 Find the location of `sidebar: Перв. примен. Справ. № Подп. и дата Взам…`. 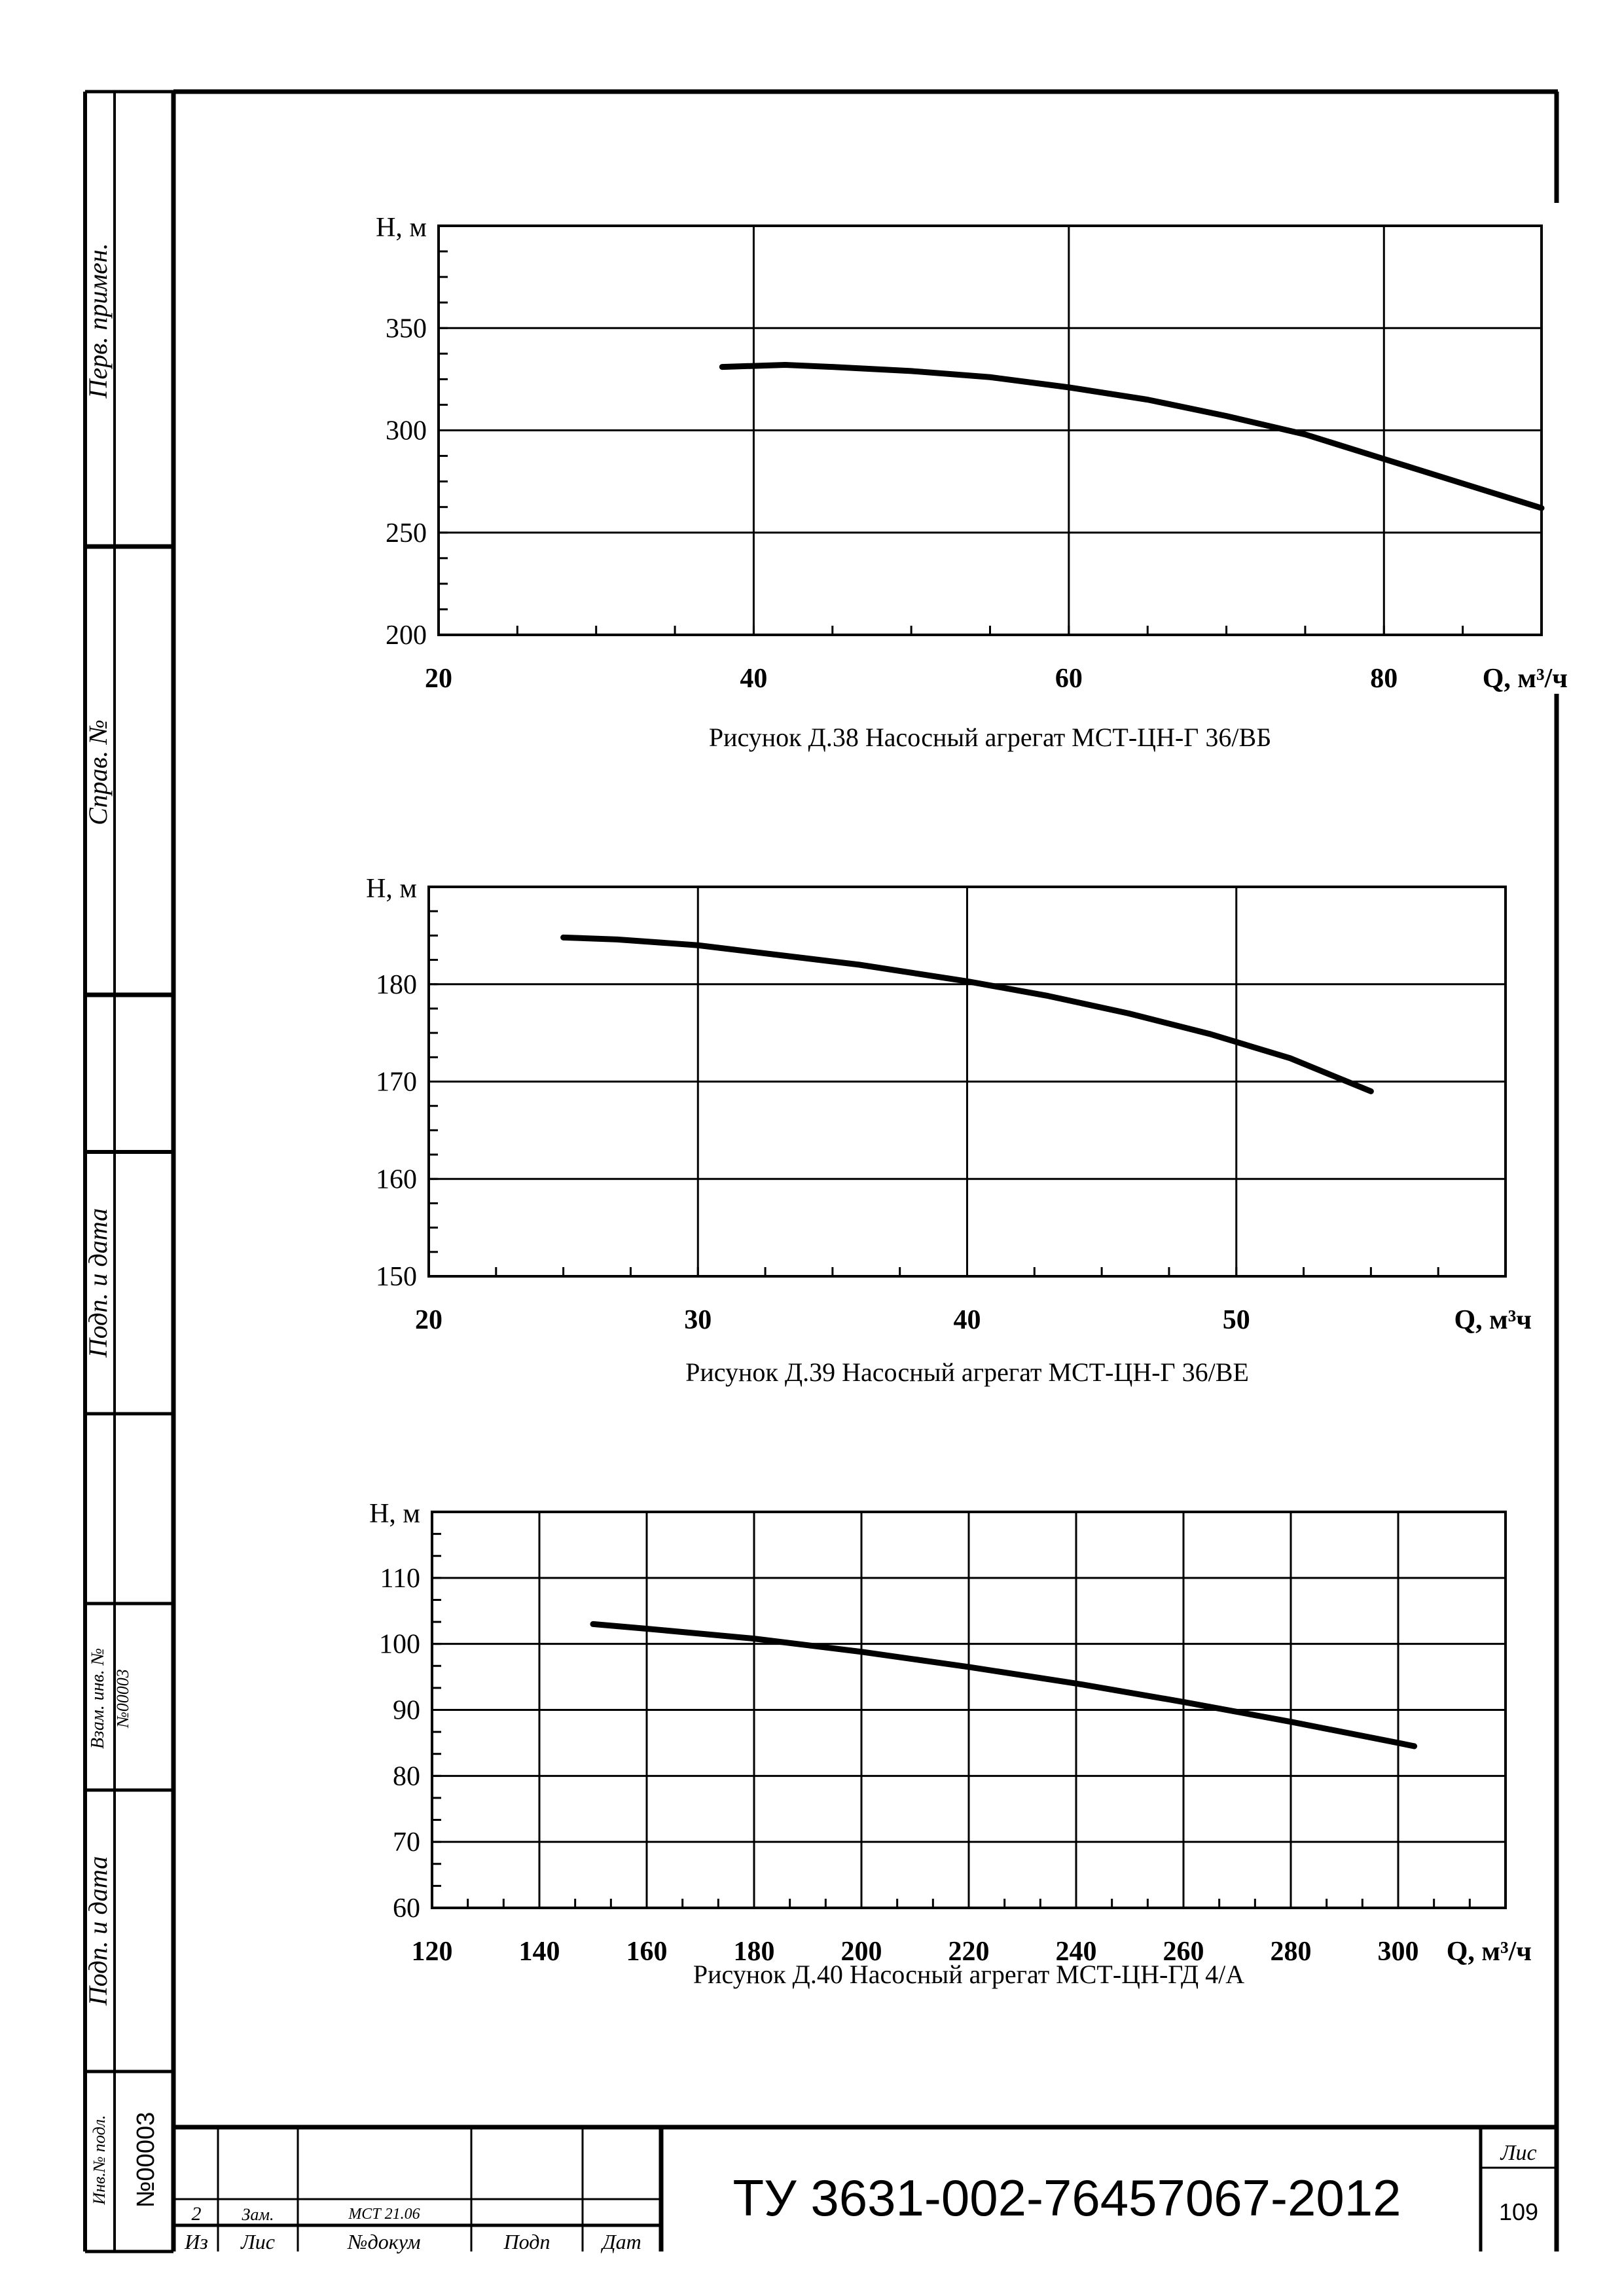

sidebar: Перв. примен. Справ. № Подп. и дата Взам… is located at coordinates (121, 1225).